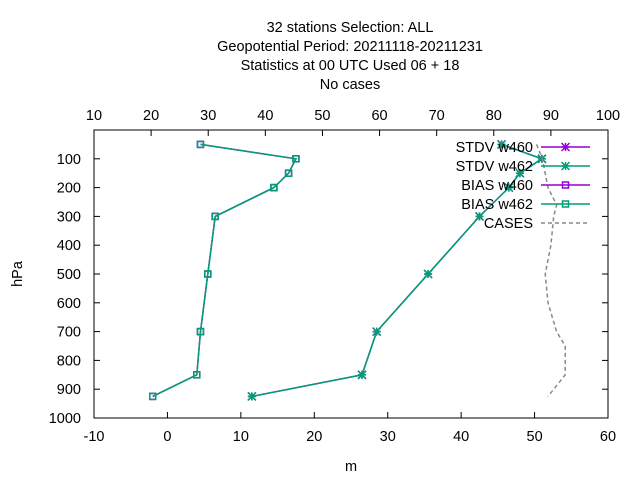 This screenshot has width=640, height=480. Describe the element at coordinates (388, 437) in the screenshot. I see `x-tick-label: 30` at that location.